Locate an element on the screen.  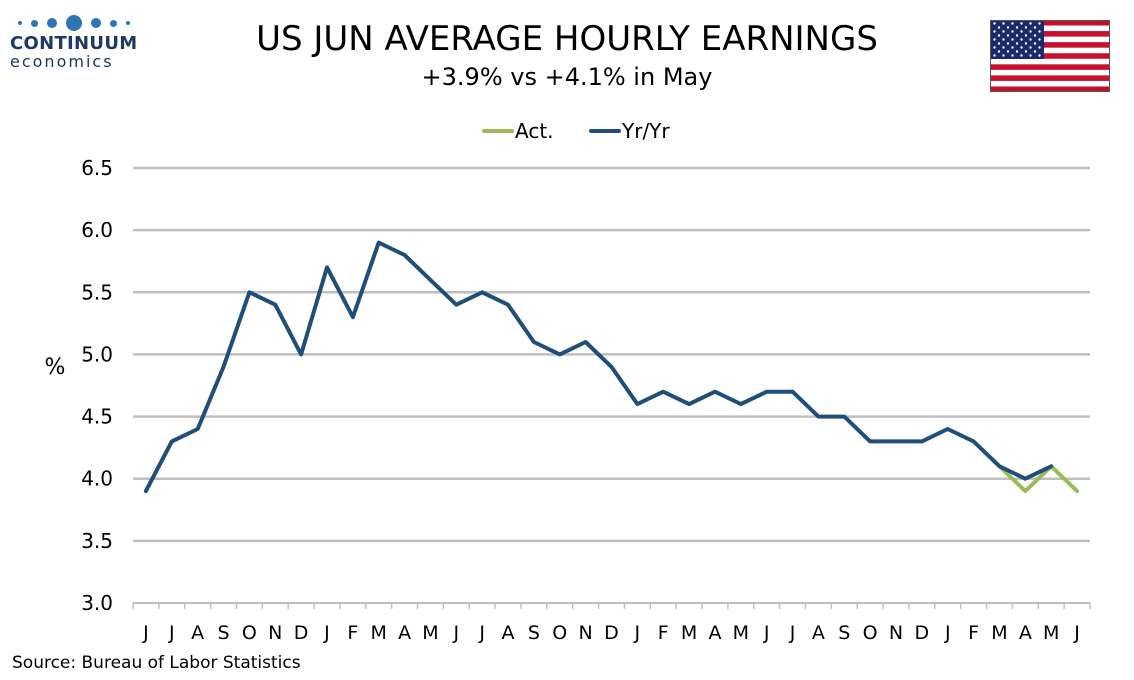
y-tick-label: 6.5 is located at coordinates (97, 168).